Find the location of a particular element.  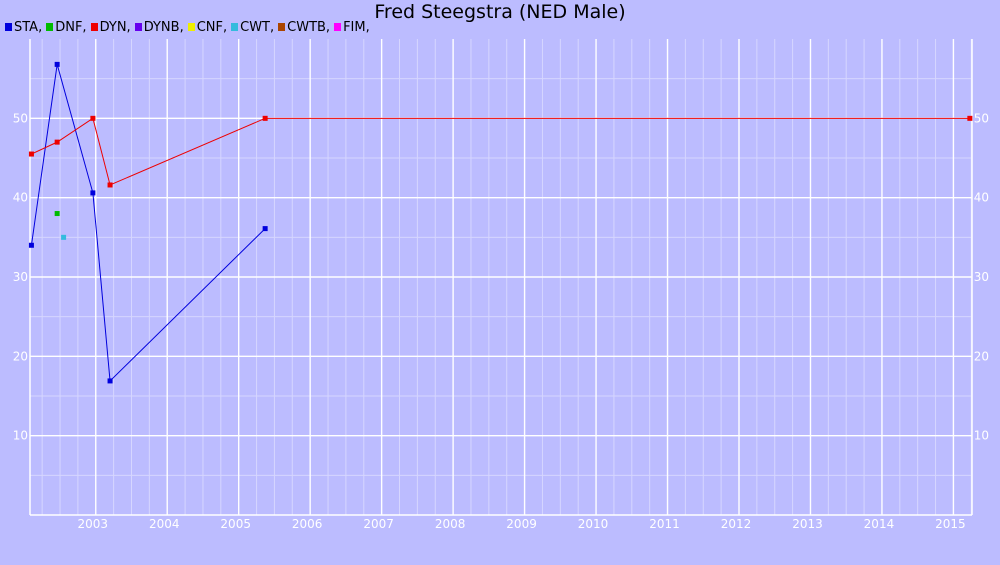

y-tick-label-right: 50 is located at coordinates (981, 118).